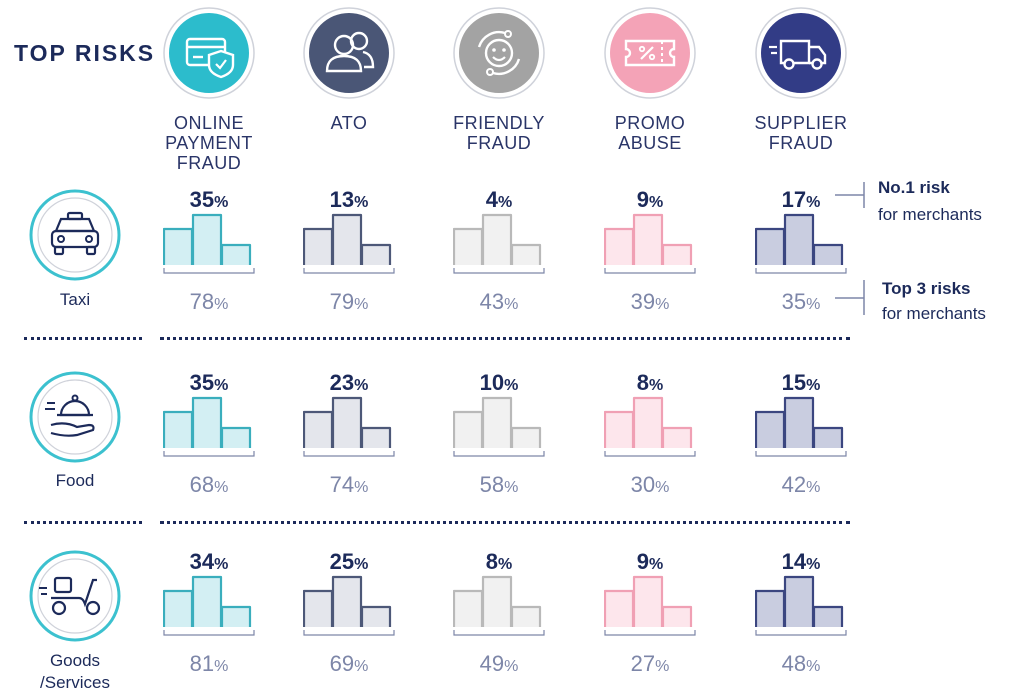 The height and width of the screenshot is (700, 1024). I want to click on no1-risk-value: 17%, so click(801, 200).